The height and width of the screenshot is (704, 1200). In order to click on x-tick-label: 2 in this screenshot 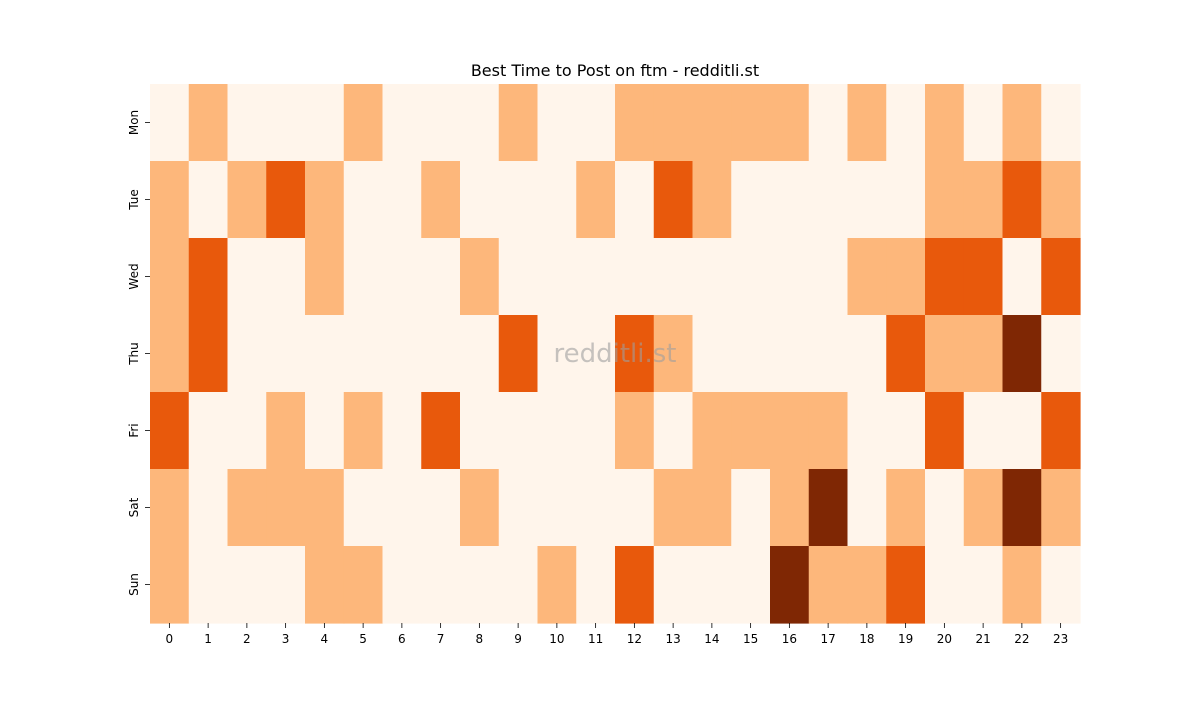, I will do `click(247, 639)`.